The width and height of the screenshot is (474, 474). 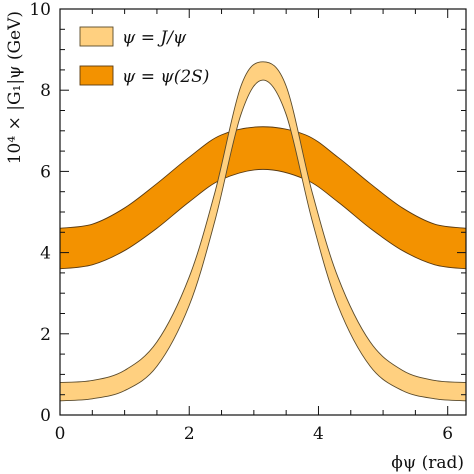 What do you see at coordinates (45, 335) in the screenshot?
I see `y-tick-label: 2` at bounding box center [45, 335].